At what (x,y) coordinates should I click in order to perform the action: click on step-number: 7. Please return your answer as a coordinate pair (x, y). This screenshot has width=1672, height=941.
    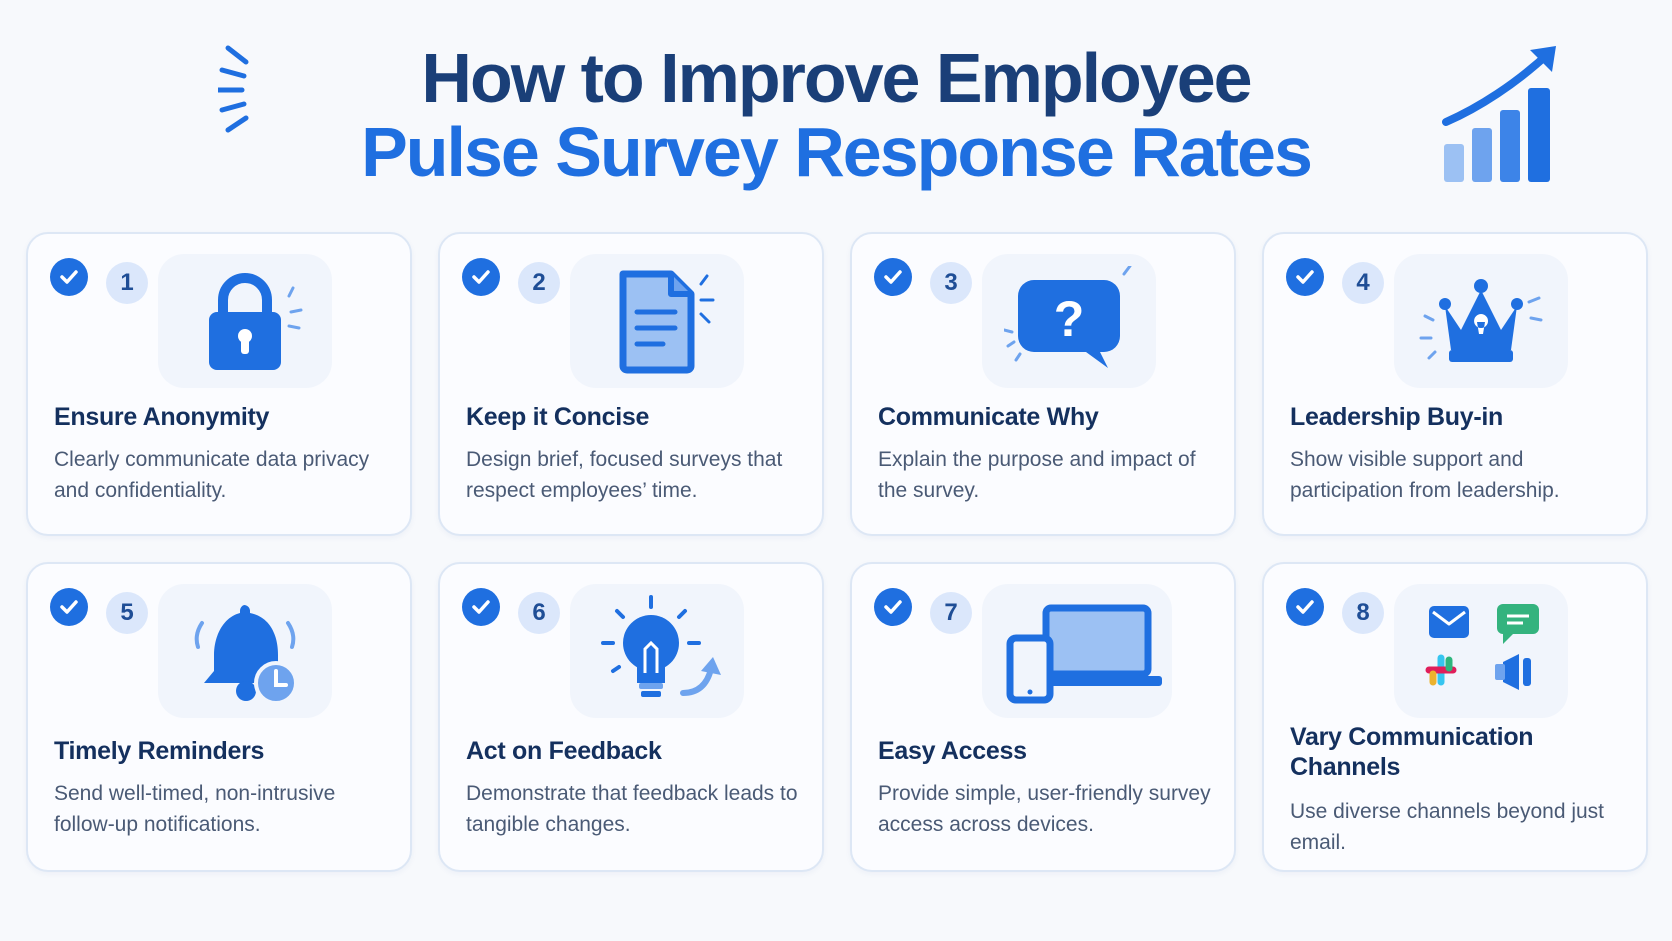
    Looking at the image, I should click on (951, 613).